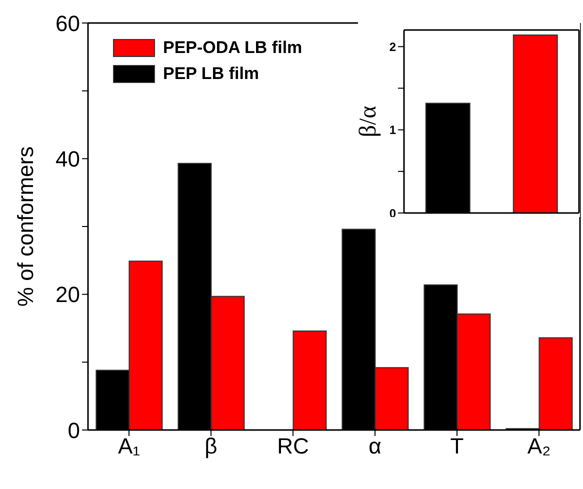 This screenshot has height=489, width=583. I want to click on y-tick-label: 40, so click(68, 159).